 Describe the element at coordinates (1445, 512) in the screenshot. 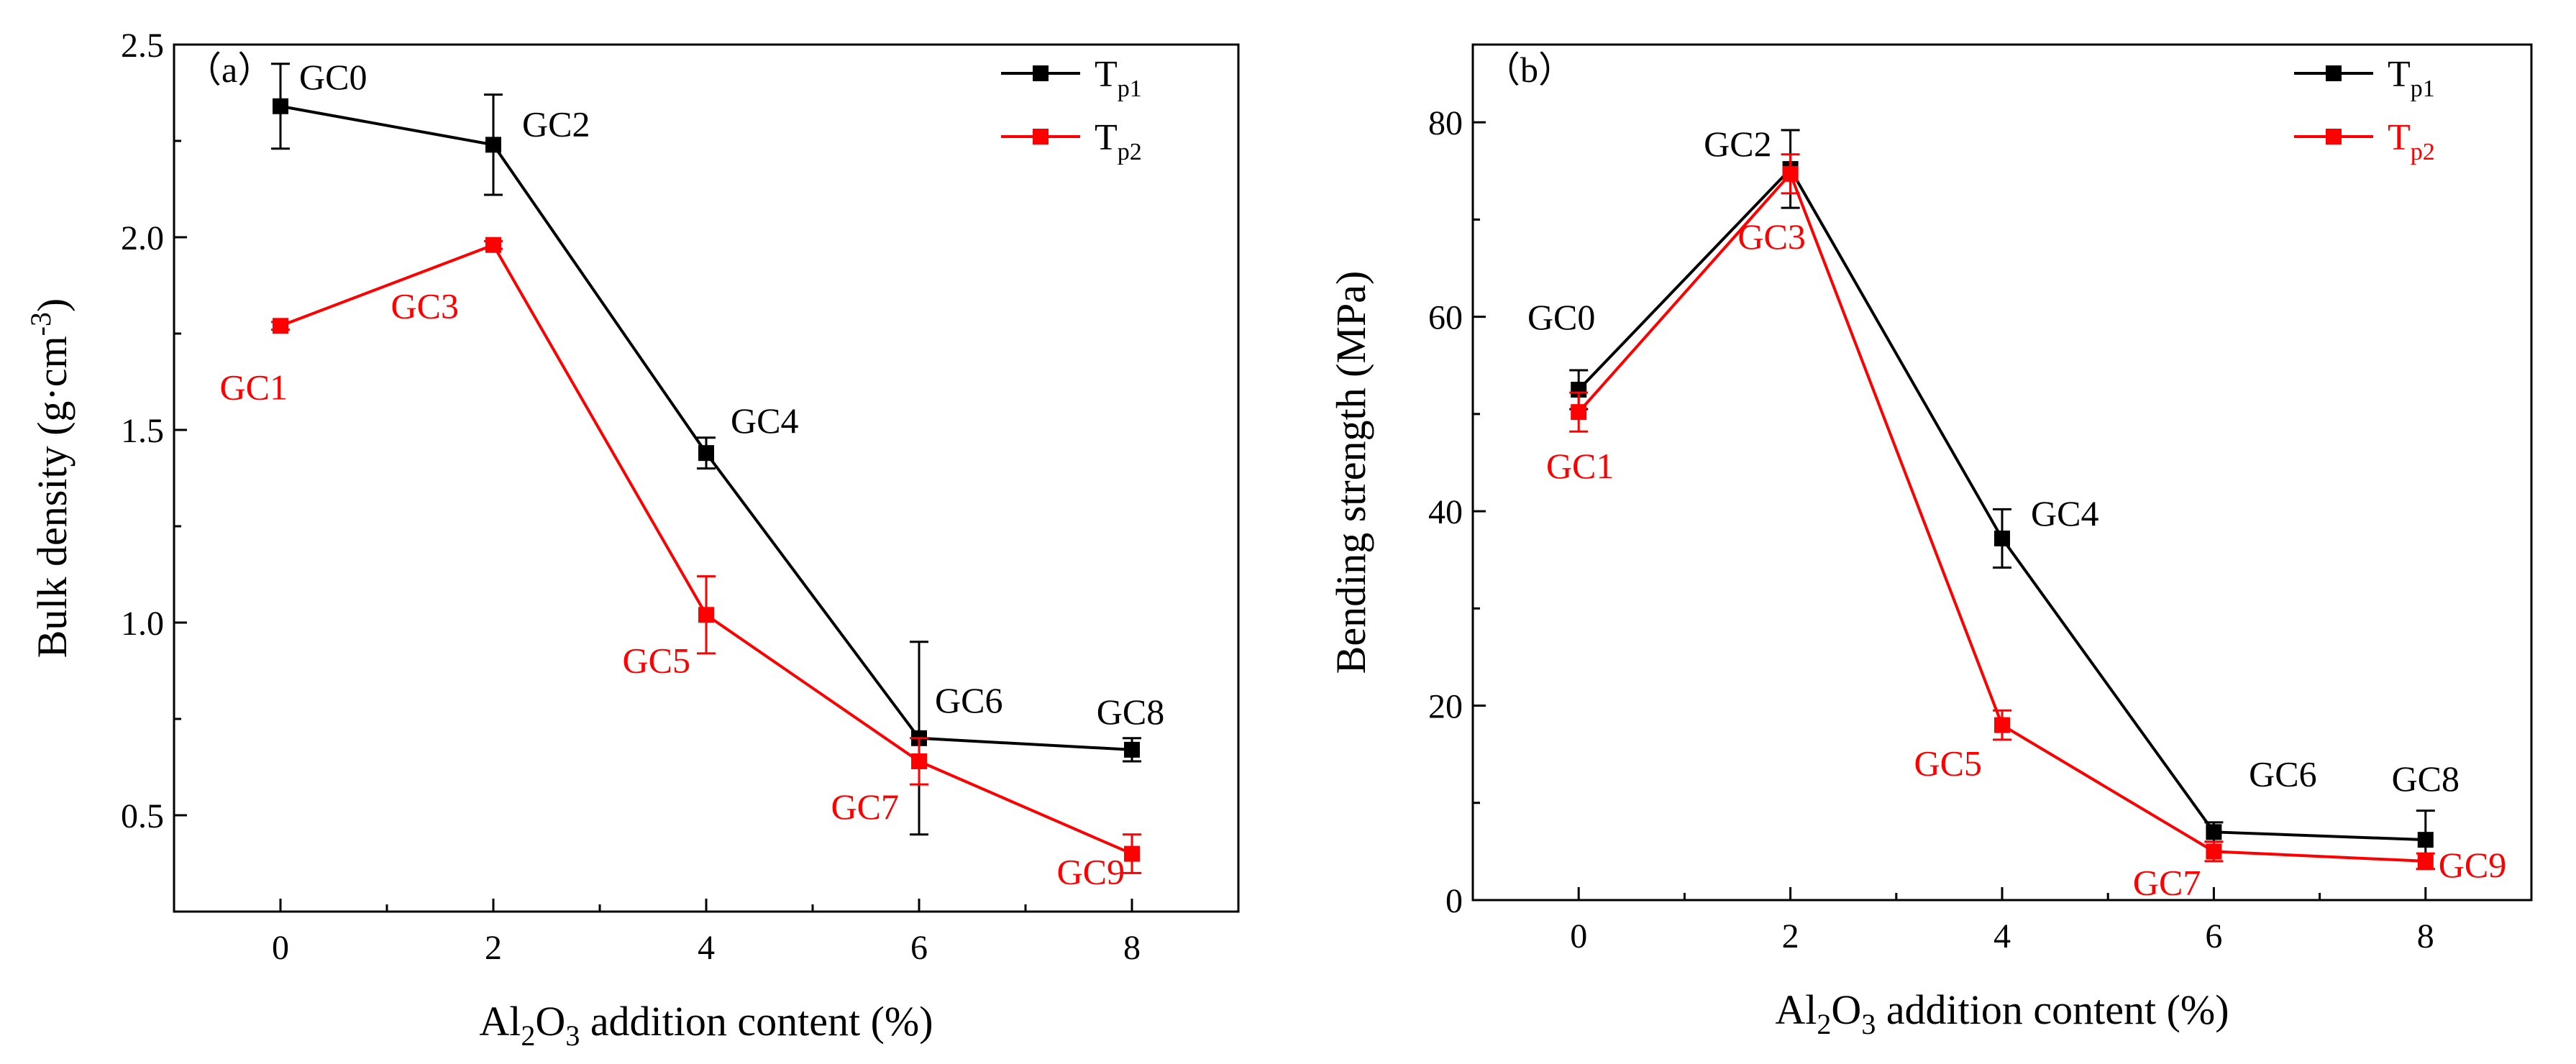

I see `y-tick-label: 40` at that location.